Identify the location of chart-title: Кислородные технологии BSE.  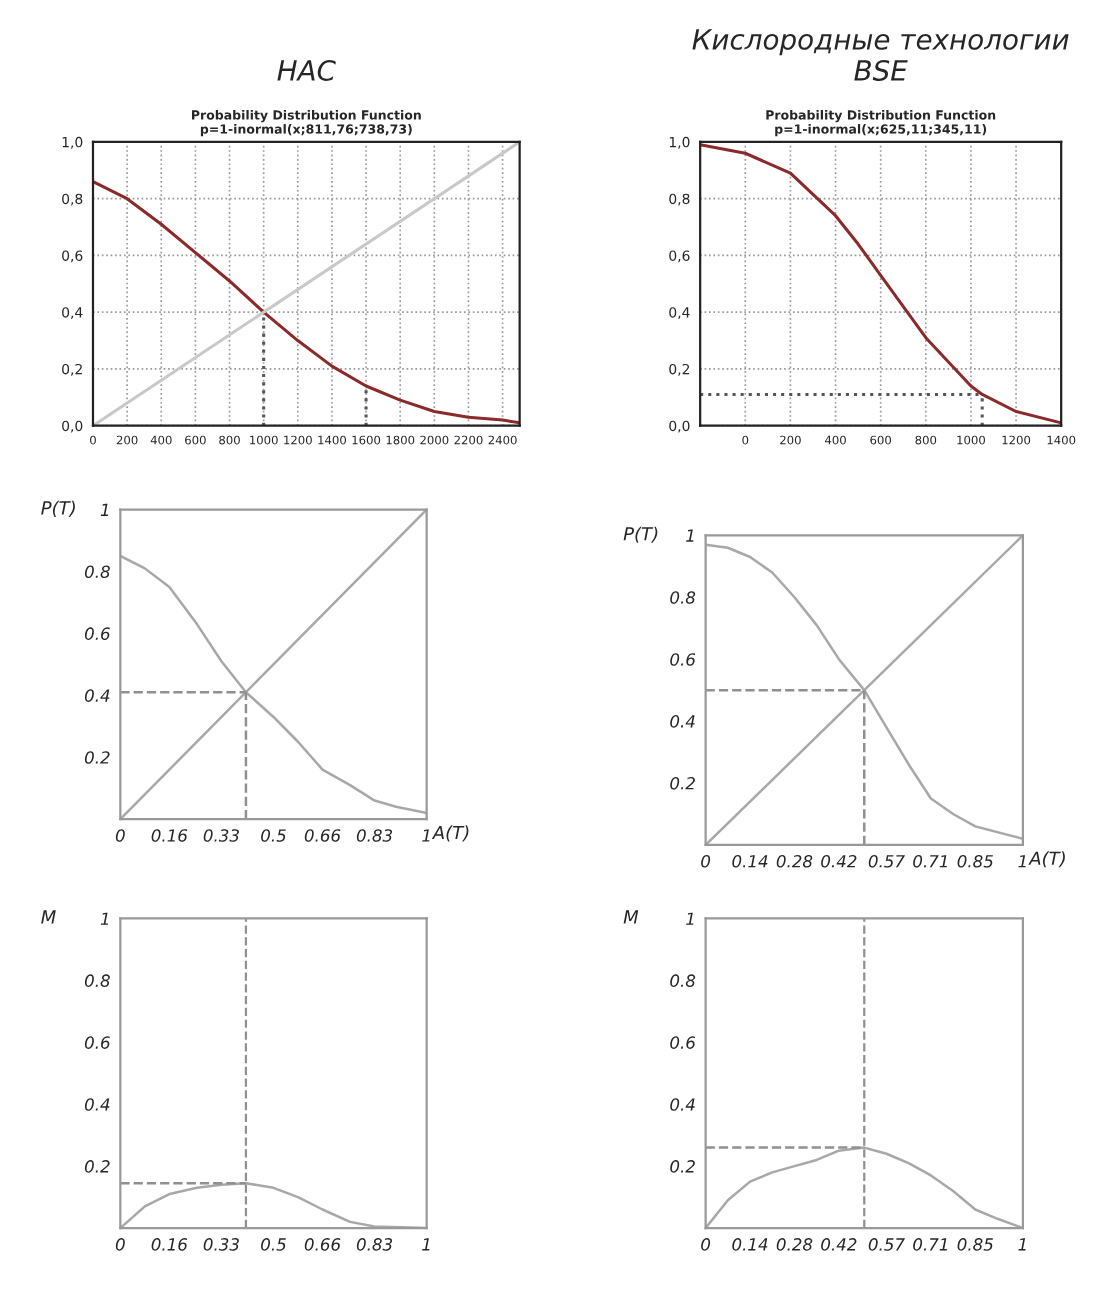
(880, 55).